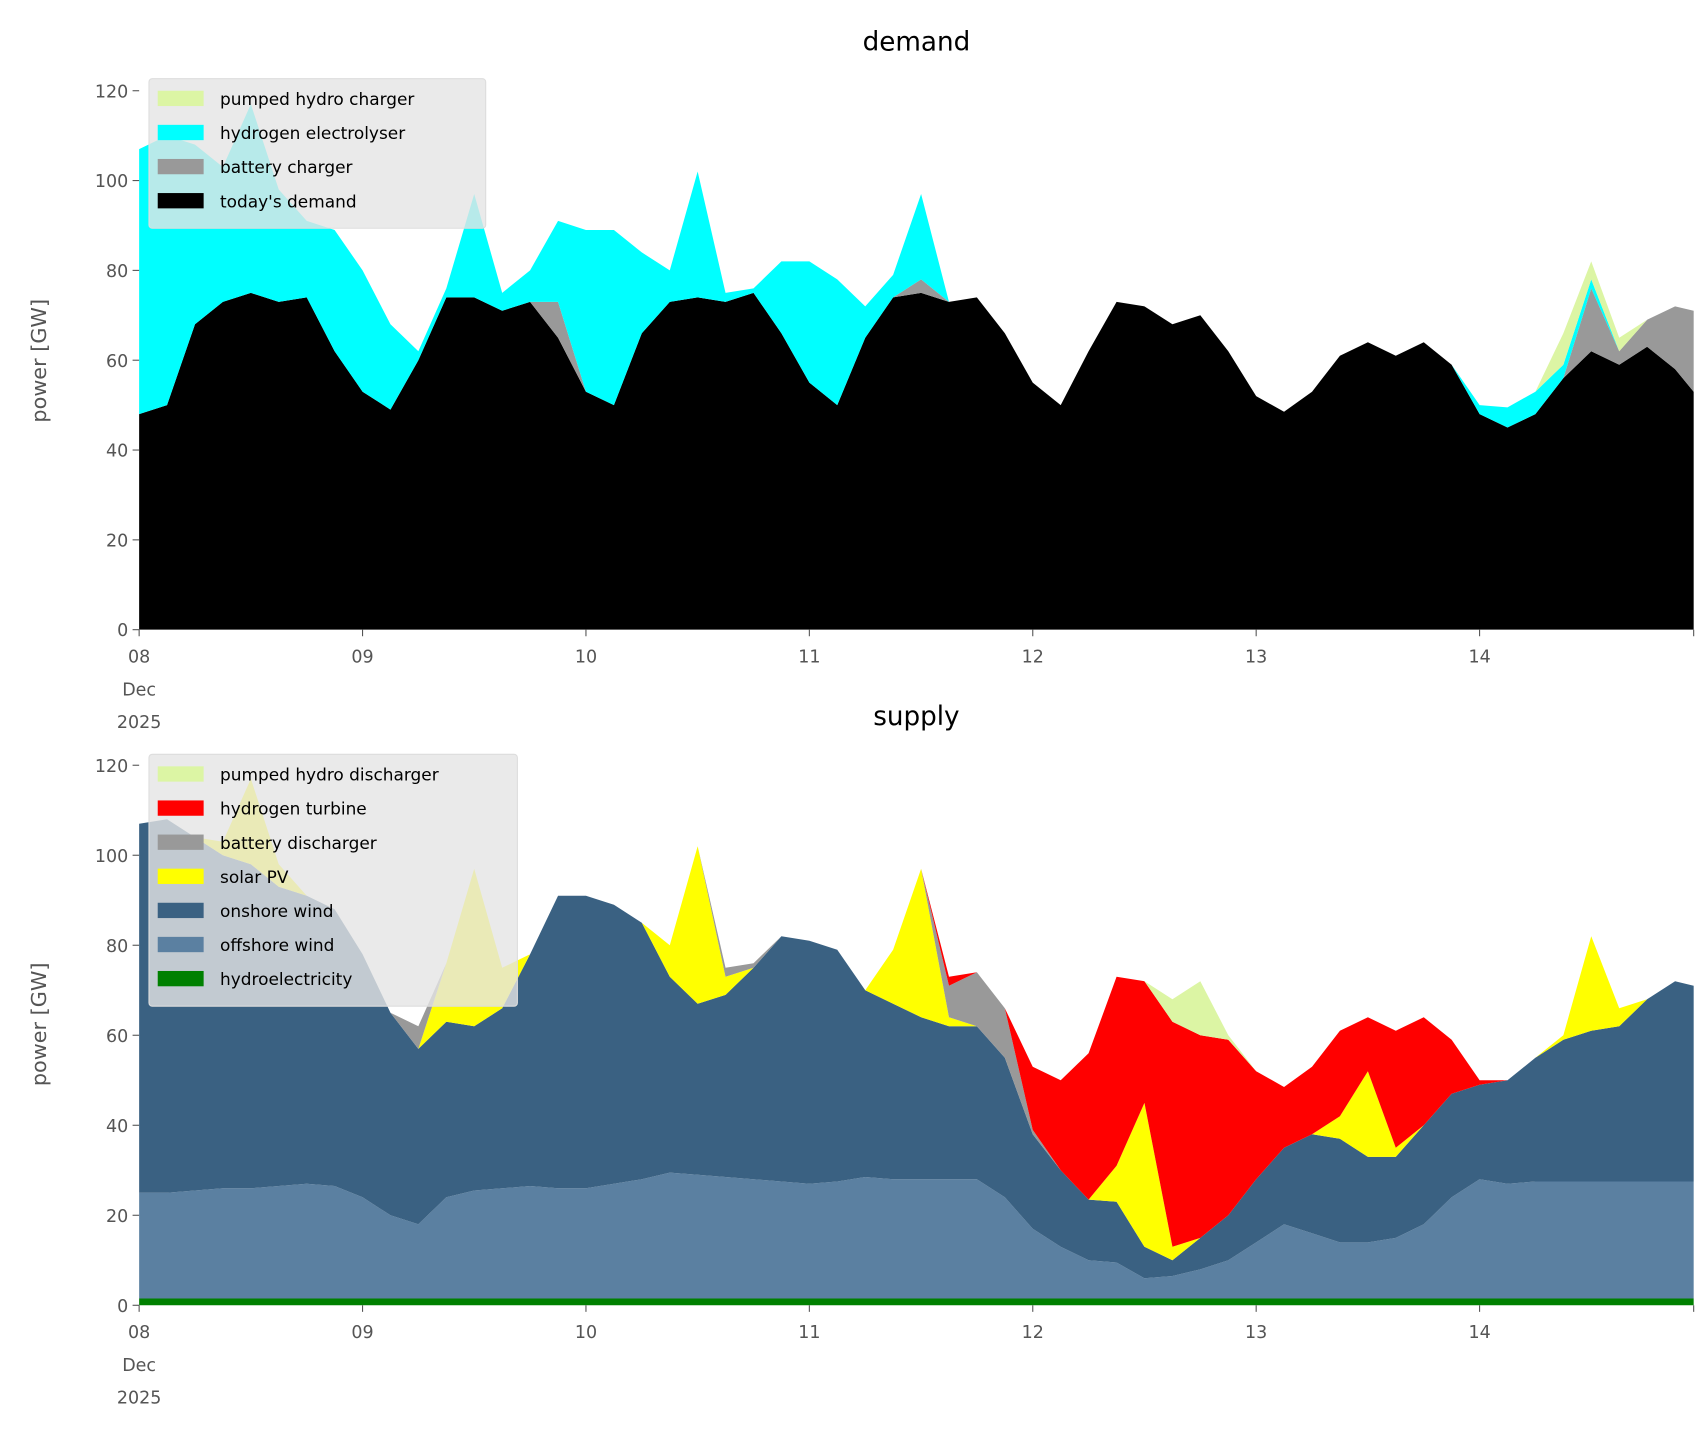 This screenshot has width=1706, height=1431. What do you see at coordinates (276, 911) in the screenshot?
I see `legend-label: onshore wind` at bounding box center [276, 911].